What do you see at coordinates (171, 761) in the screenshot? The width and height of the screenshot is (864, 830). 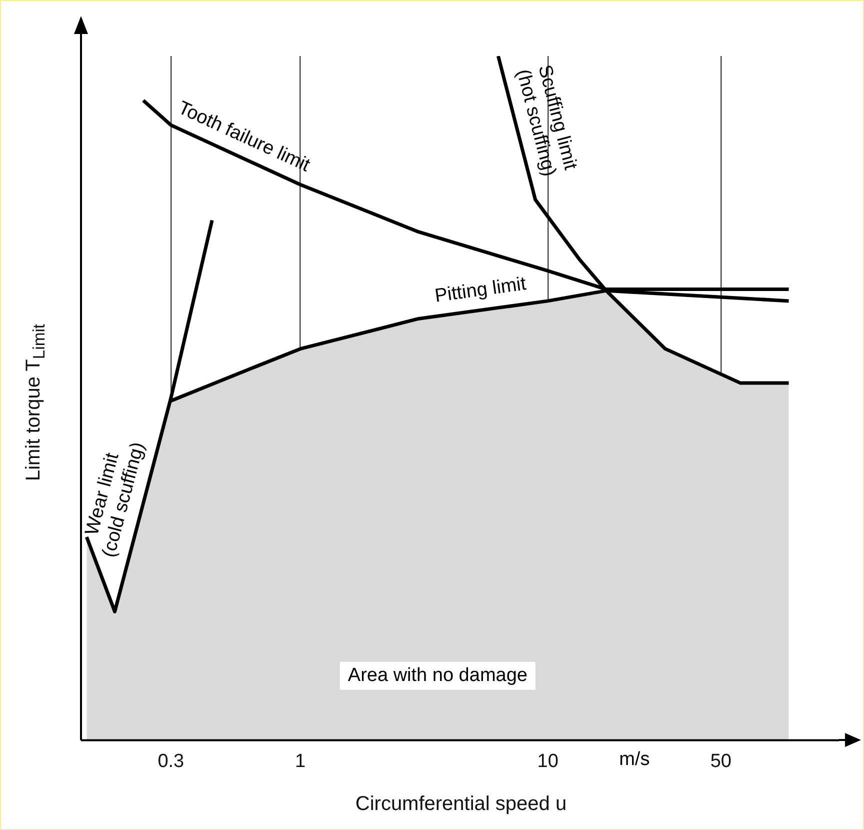 I see `x-tick-label: 0.3` at bounding box center [171, 761].